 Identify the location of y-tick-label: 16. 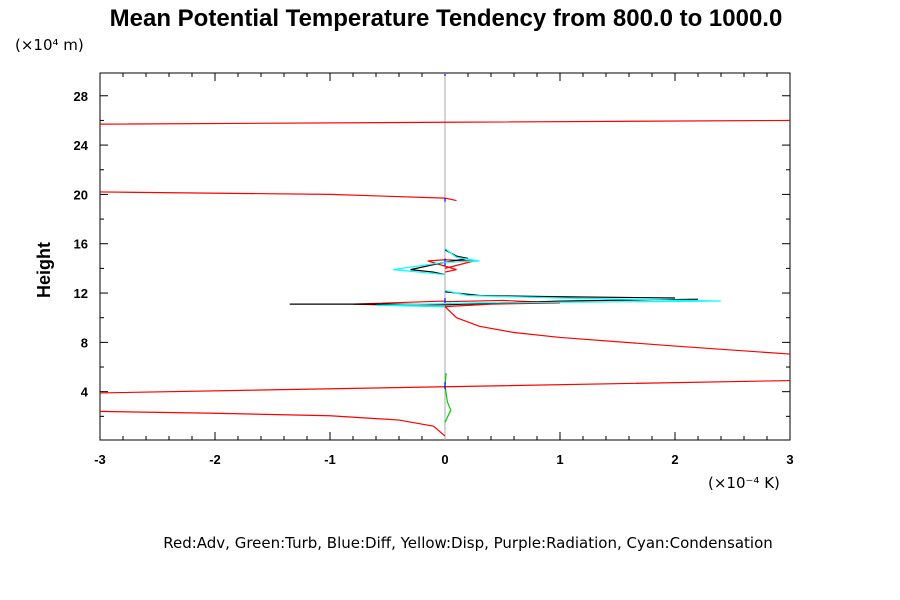
(81, 244).